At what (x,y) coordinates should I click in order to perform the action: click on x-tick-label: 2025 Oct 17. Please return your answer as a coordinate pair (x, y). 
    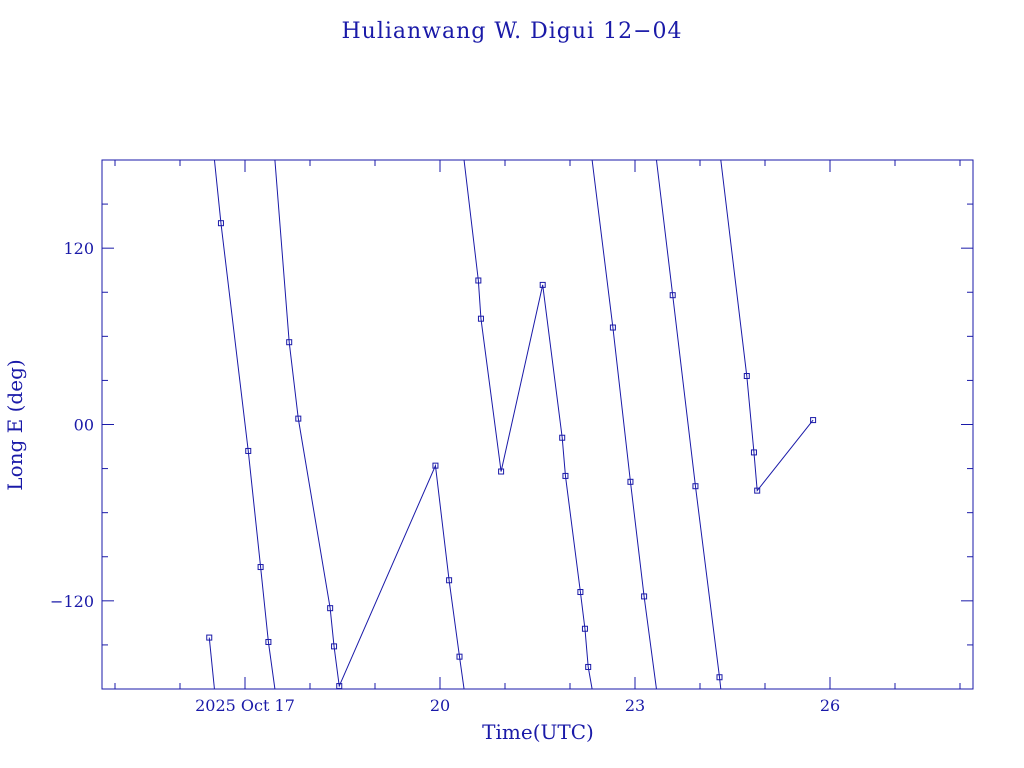
    Looking at the image, I should click on (245, 705).